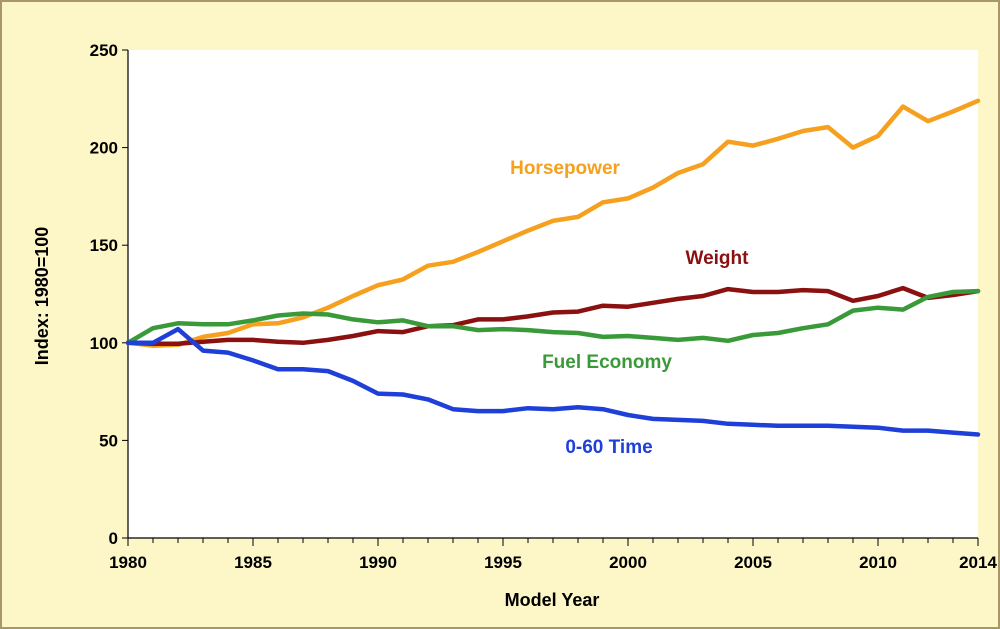  What do you see at coordinates (104, 50) in the screenshot?
I see `y-tick-label: 250` at bounding box center [104, 50].